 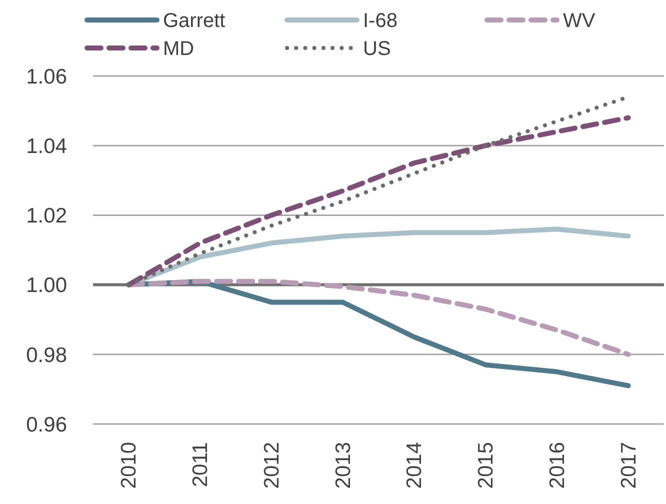 I want to click on y-tick-label: 0.96, so click(x=46, y=424).